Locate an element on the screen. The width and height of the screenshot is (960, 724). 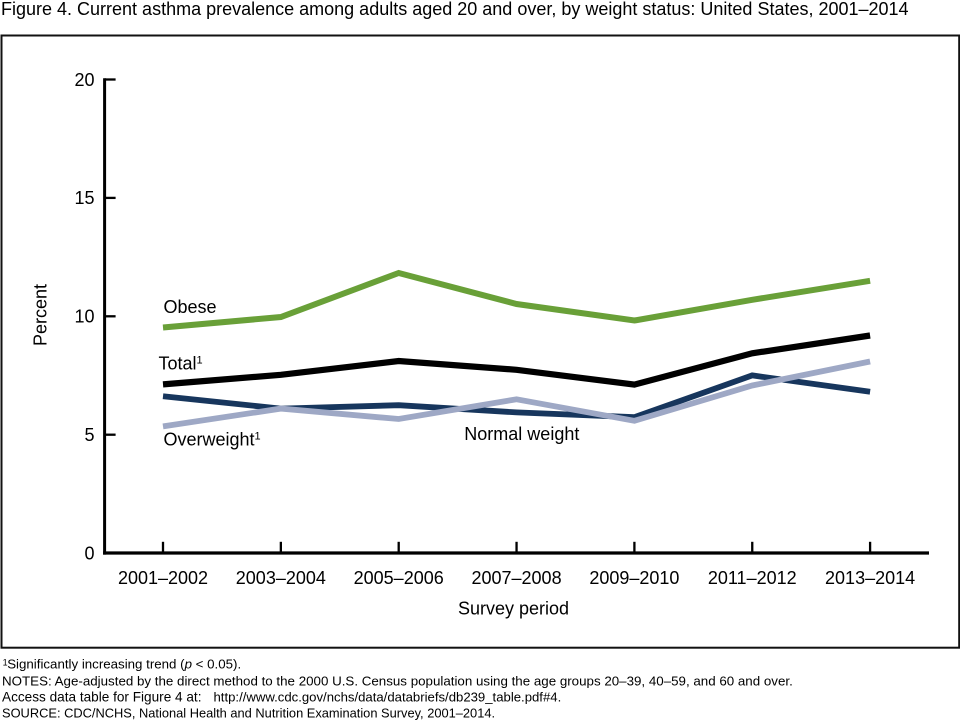
svg-text: 2001–2002 is located at coordinates (163, 578).